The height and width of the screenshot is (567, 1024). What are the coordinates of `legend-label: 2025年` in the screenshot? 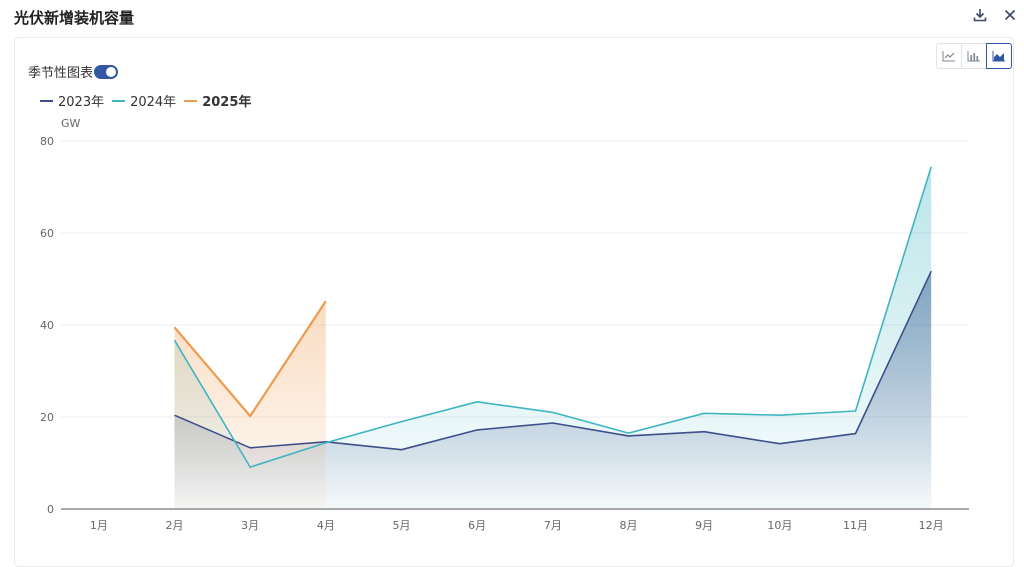 It's located at (227, 102).